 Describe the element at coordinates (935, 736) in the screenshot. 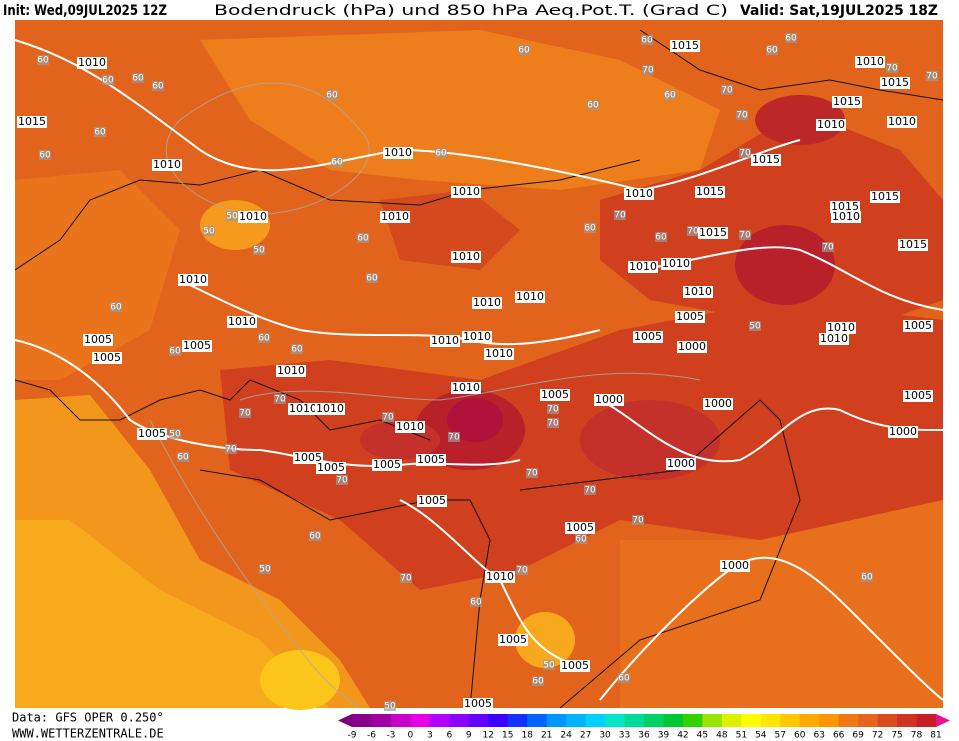

I see `colorbar-tick-label: 81` at that location.